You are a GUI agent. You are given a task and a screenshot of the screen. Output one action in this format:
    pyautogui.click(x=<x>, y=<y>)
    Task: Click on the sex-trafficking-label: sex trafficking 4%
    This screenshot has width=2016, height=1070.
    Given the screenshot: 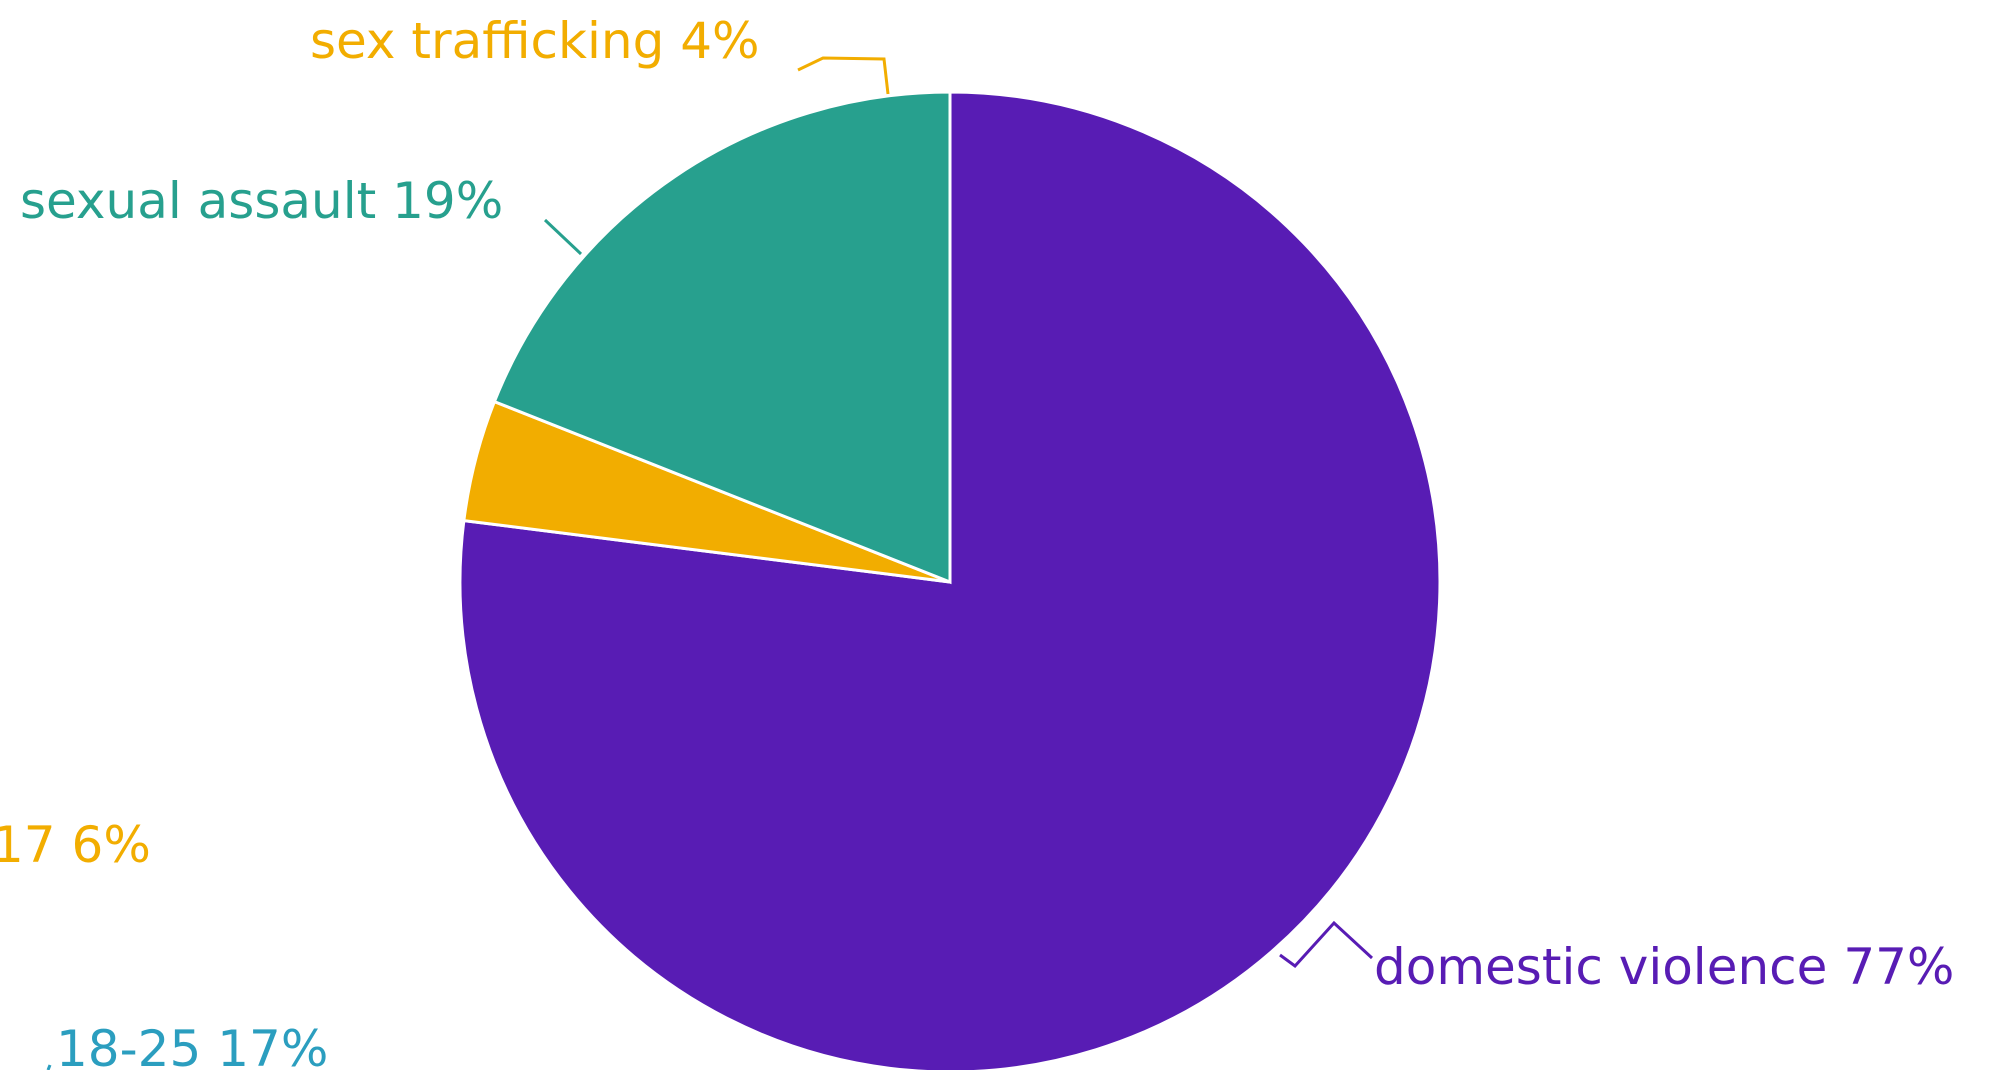 What is the action you would take?
    pyautogui.click(x=535, y=41)
    